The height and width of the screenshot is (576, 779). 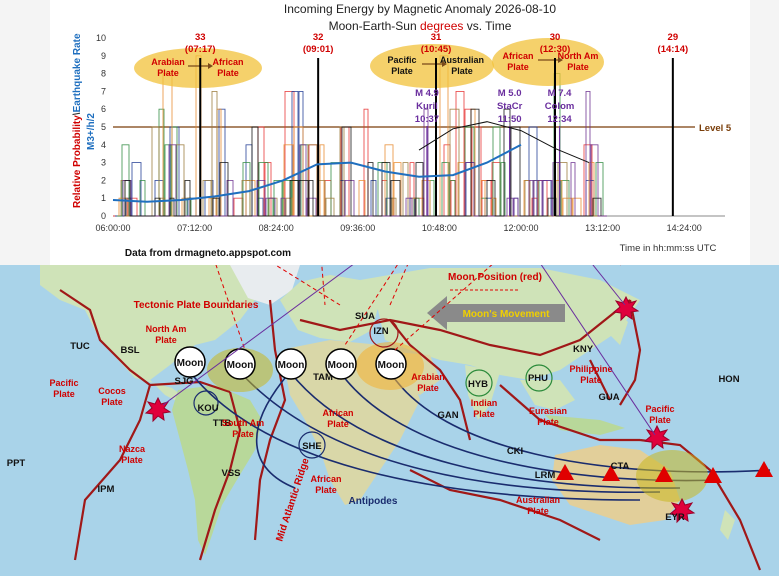 What do you see at coordinates (420, 26) in the screenshot?
I see `chart-title-line2: Moon-Earth-Sun degrees vs. Time` at bounding box center [420, 26].